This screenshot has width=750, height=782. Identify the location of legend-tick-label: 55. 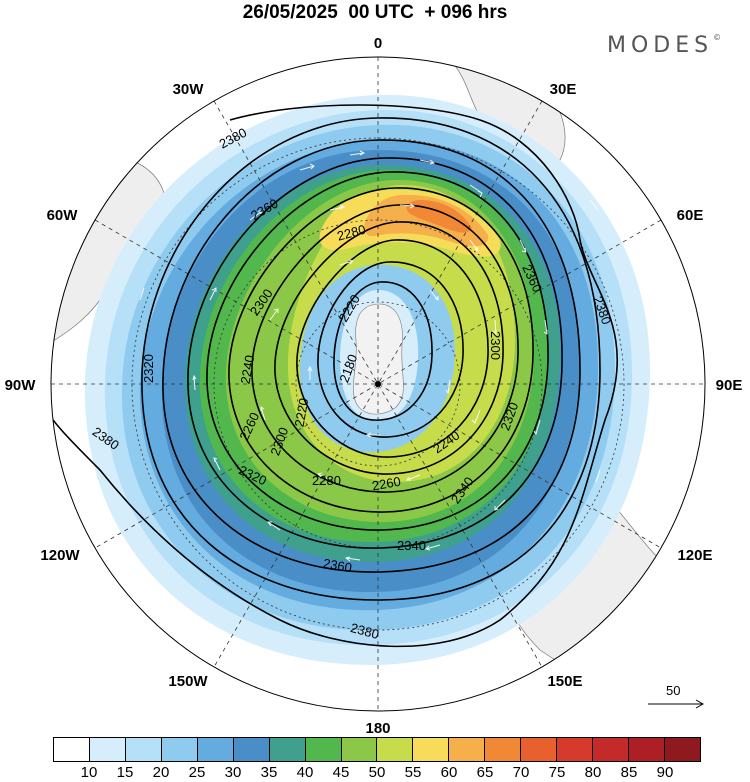
(413, 772).